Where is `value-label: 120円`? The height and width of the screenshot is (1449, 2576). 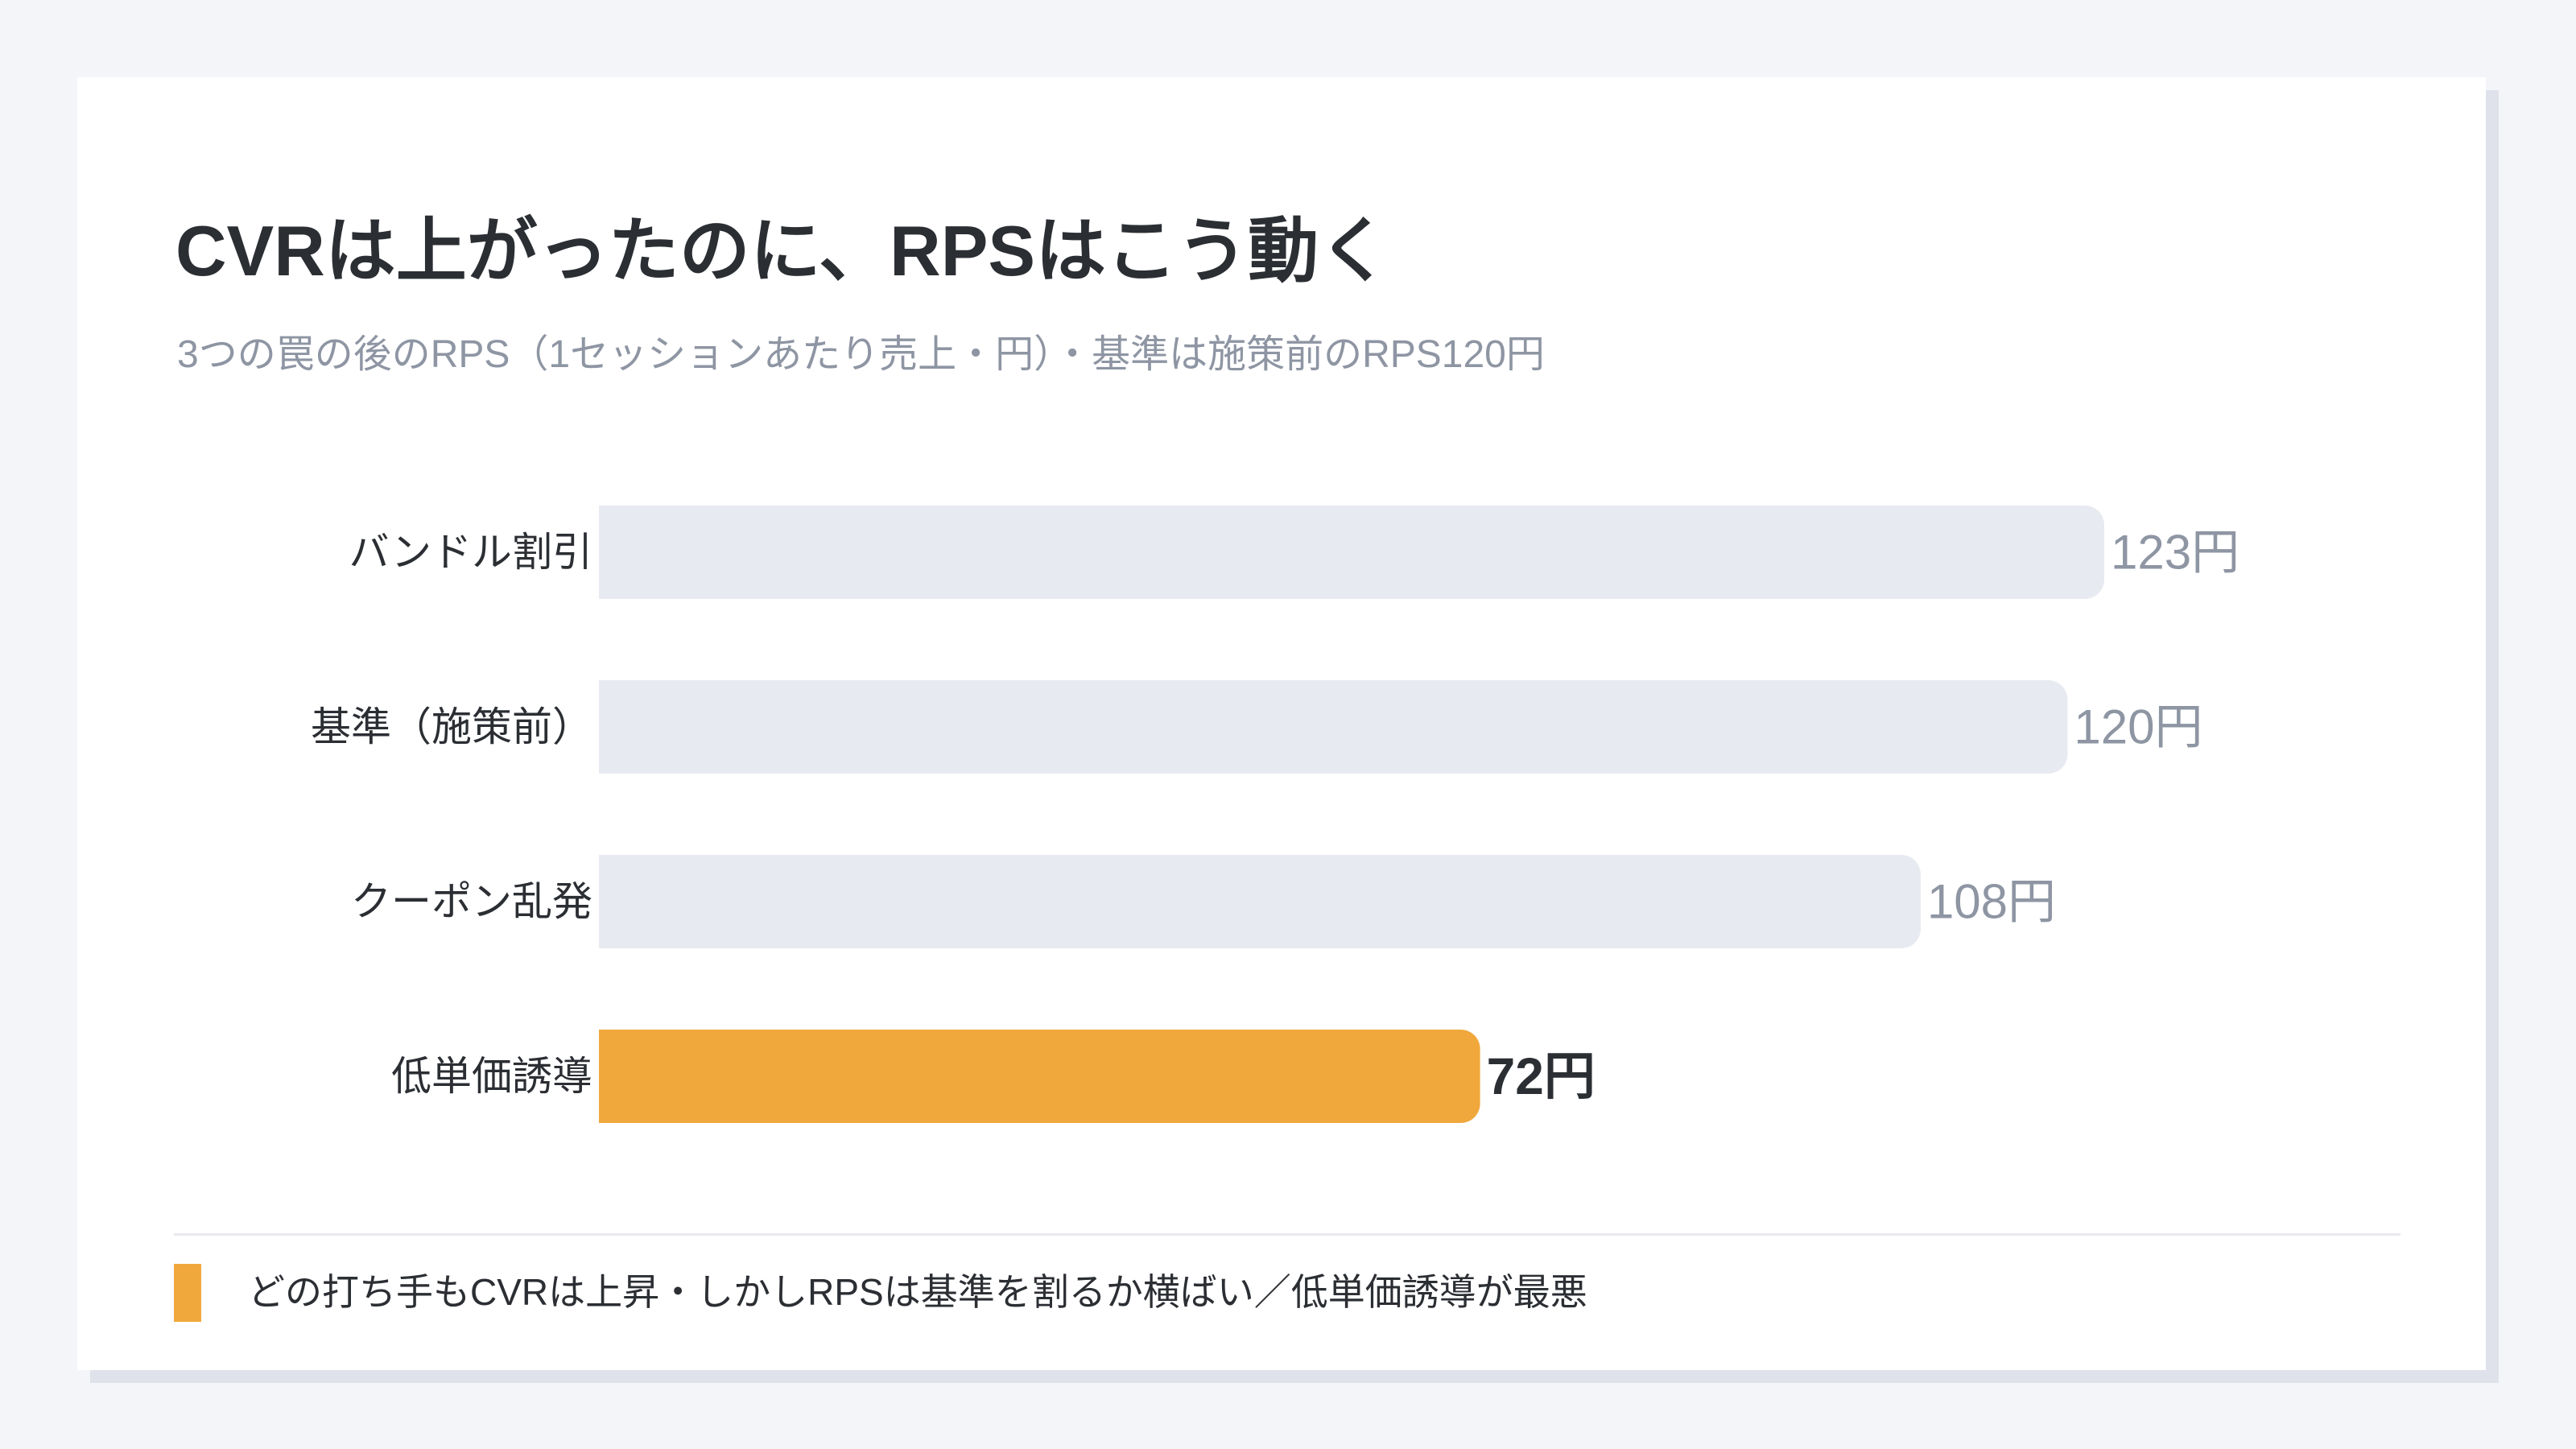
value-label: 120円 is located at coordinates (2138, 727).